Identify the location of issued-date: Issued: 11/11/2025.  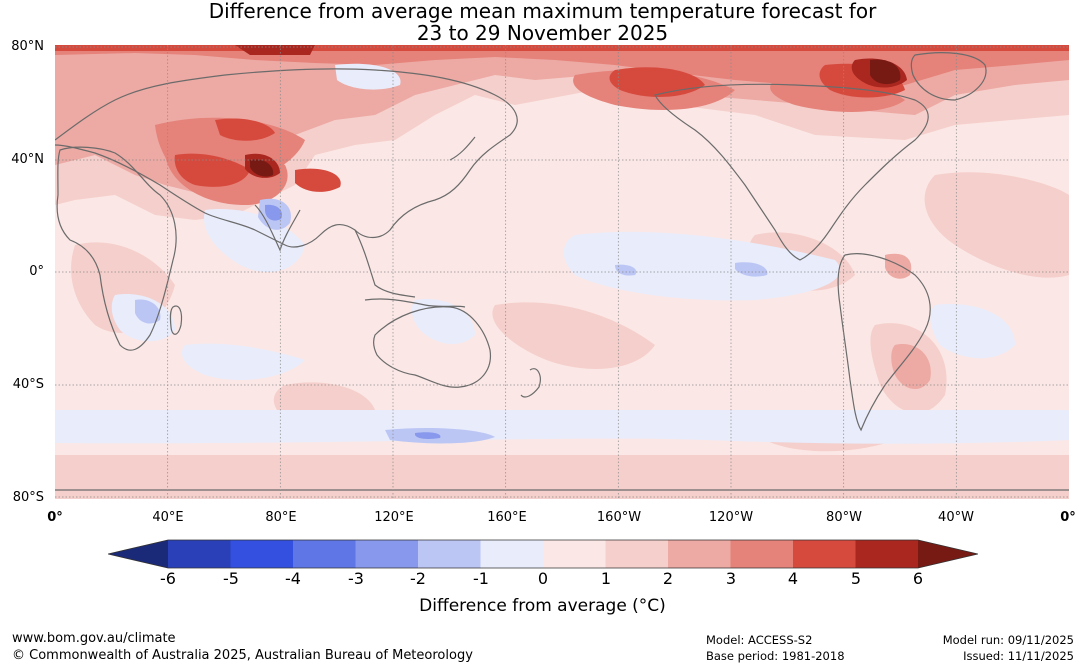
(1018, 656).